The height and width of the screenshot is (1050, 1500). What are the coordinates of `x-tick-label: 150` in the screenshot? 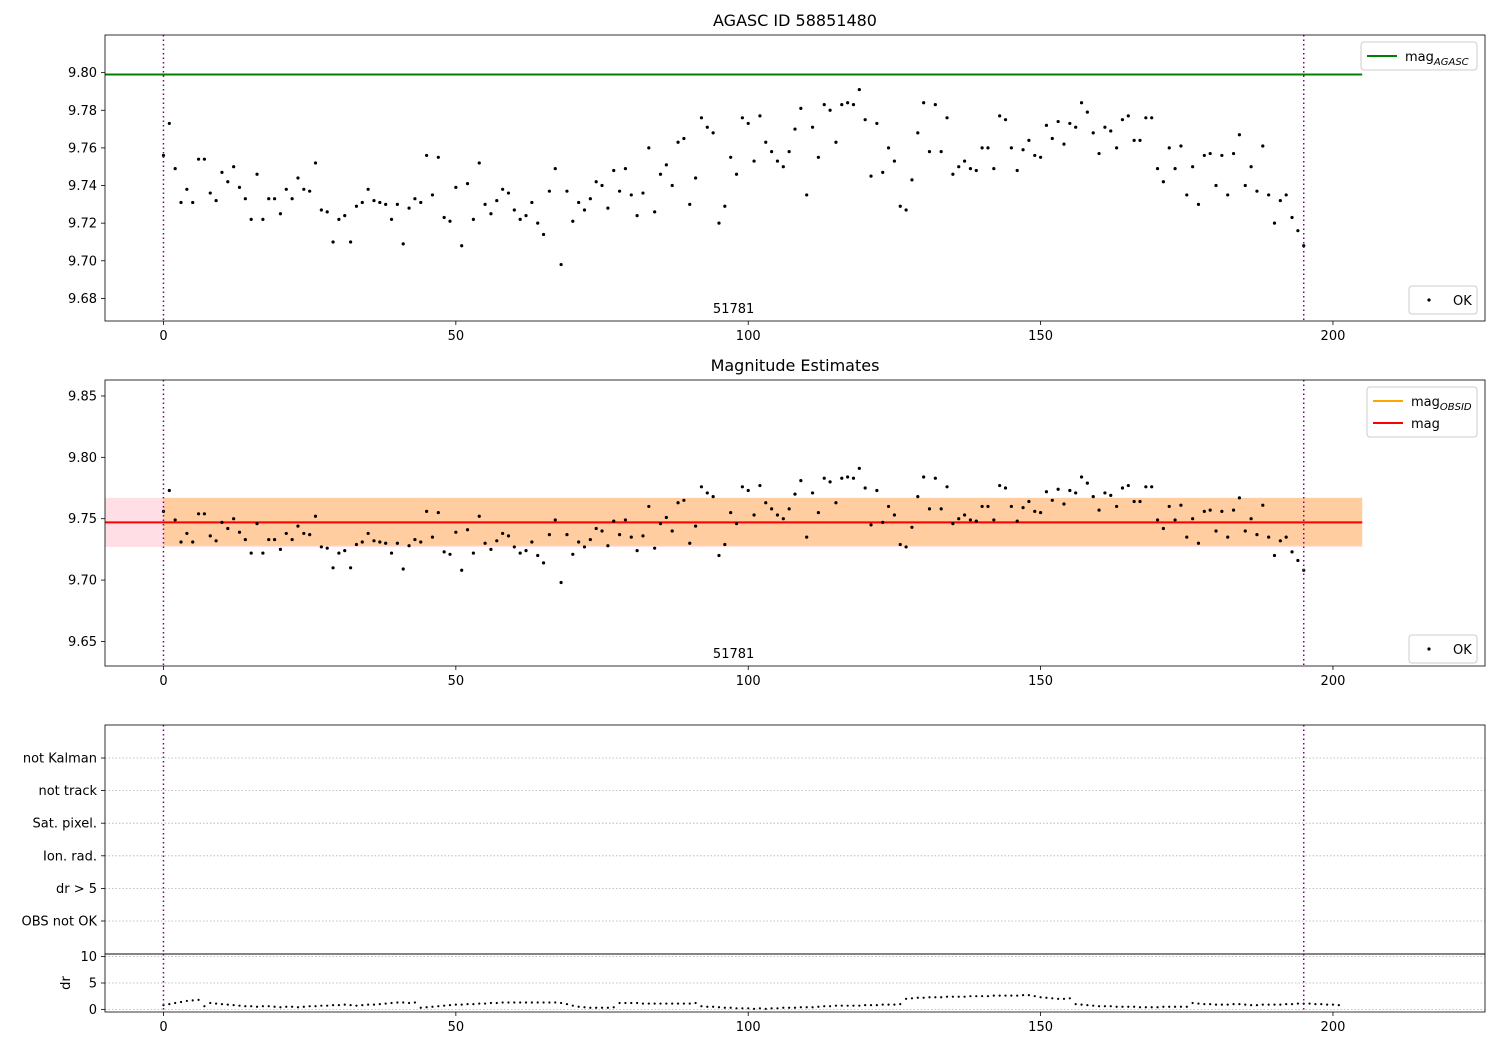 It's located at (1040, 1027).